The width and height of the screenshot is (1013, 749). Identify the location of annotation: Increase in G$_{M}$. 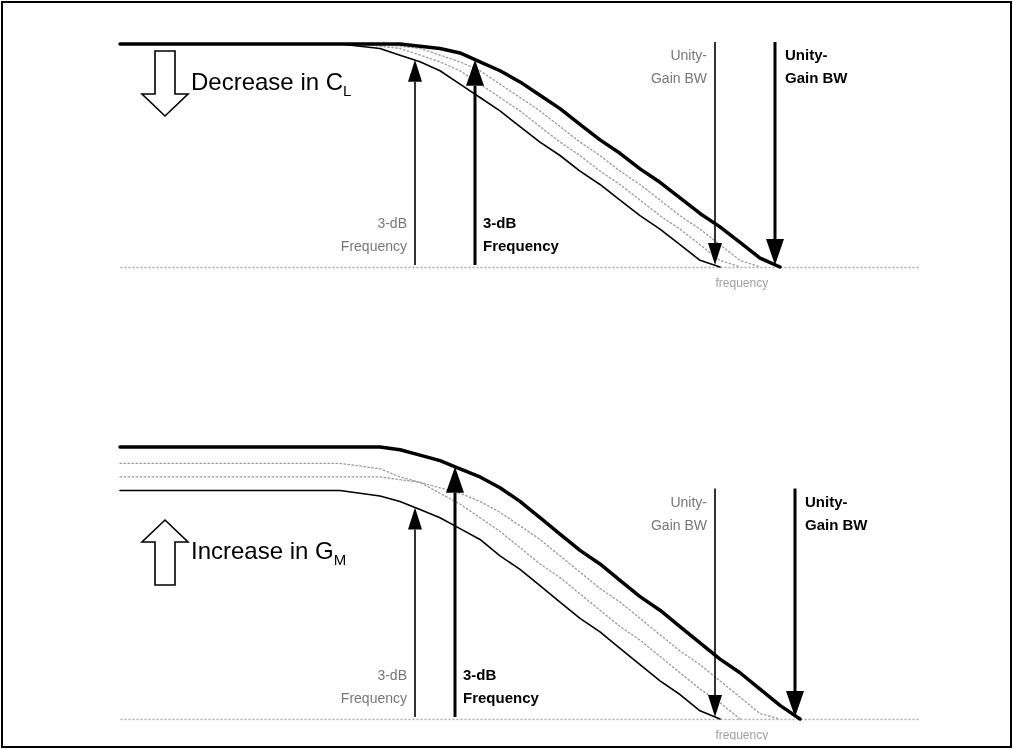
(269, 552).